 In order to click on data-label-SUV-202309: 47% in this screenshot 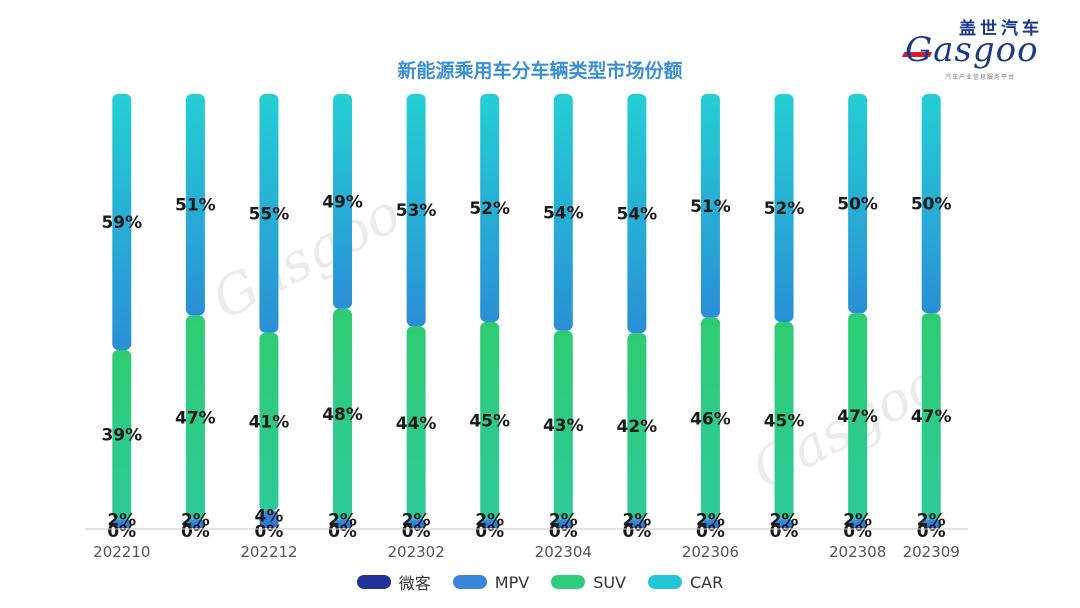, I will do `click(931, 417)`.